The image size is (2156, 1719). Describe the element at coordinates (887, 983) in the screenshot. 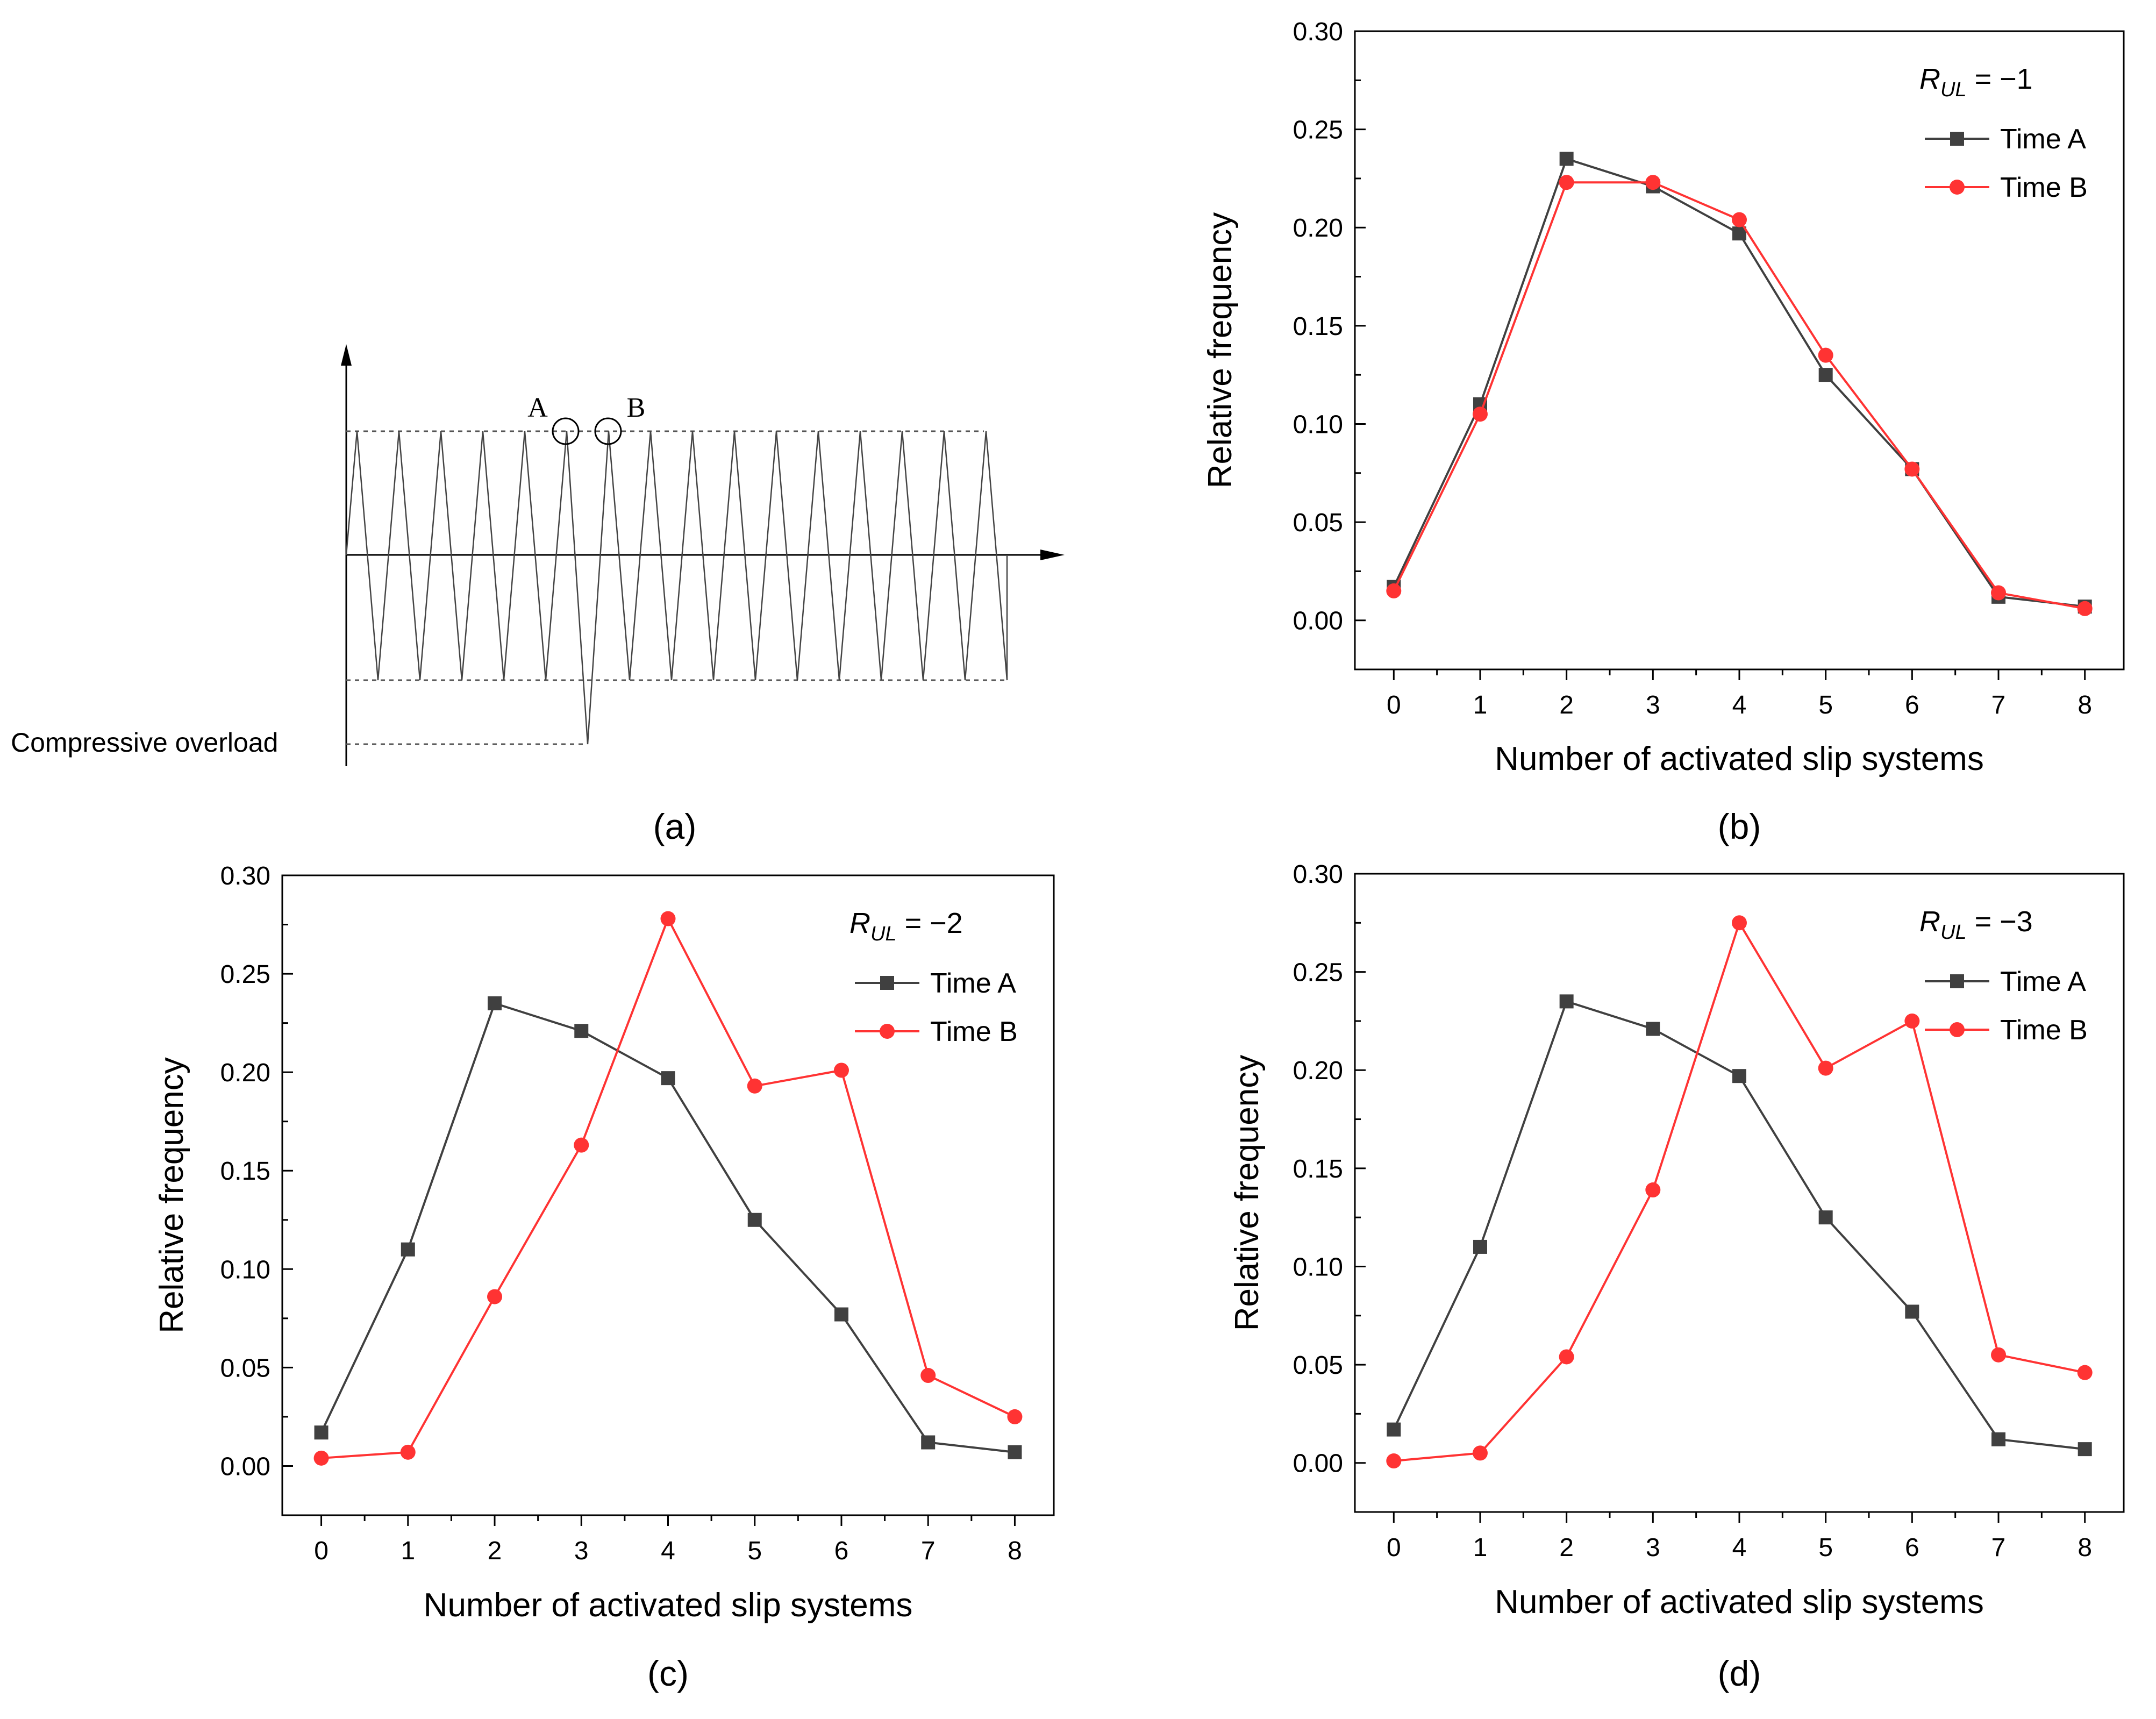

I see `legend-marker-square` at that location.